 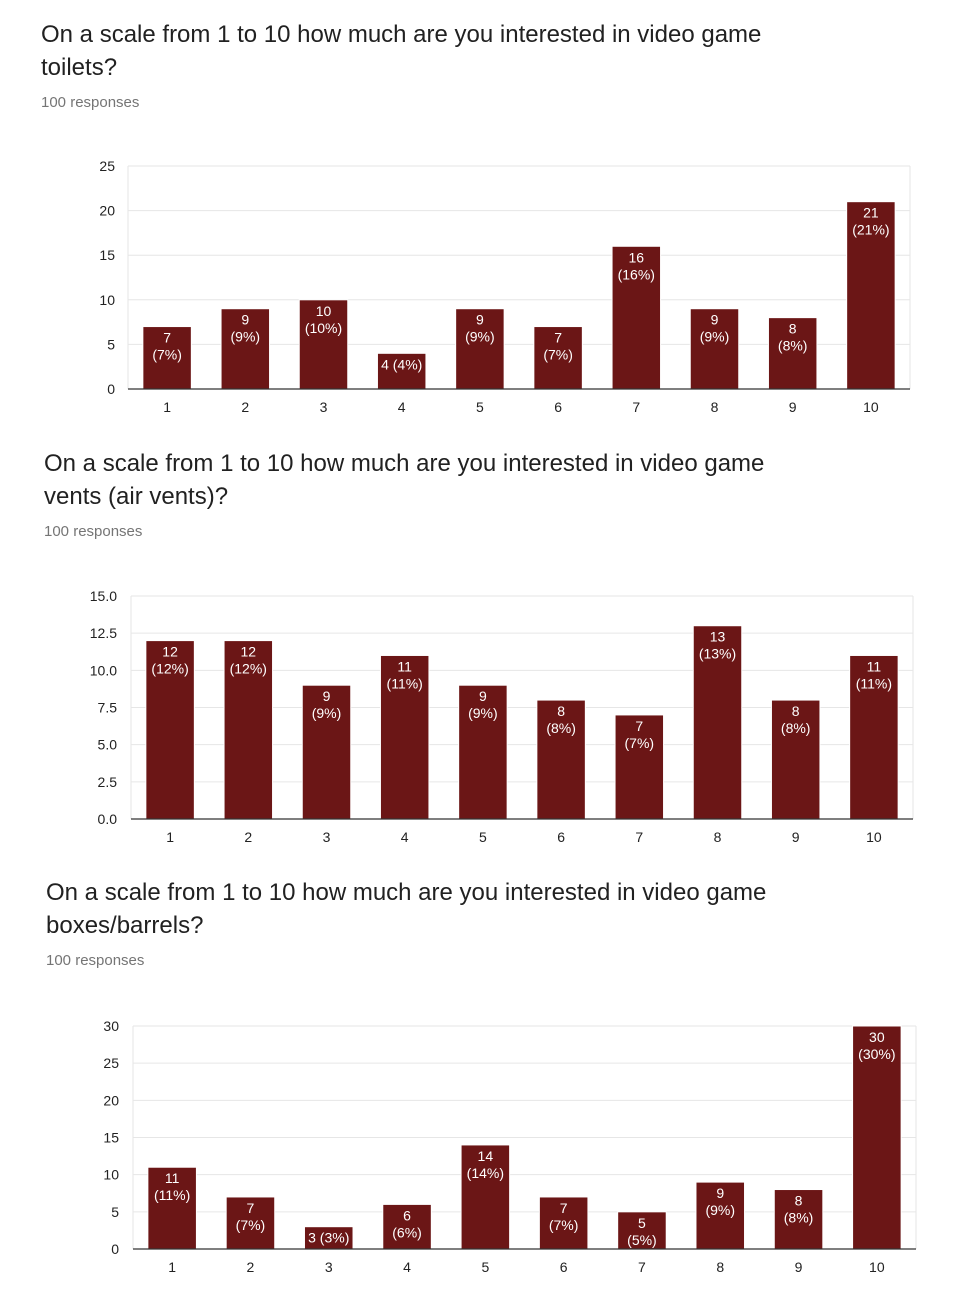 What do you see at coordinates (407, 1215) in the screenshot?
I see `data-label: 6` at bounding box center [407, 1215].